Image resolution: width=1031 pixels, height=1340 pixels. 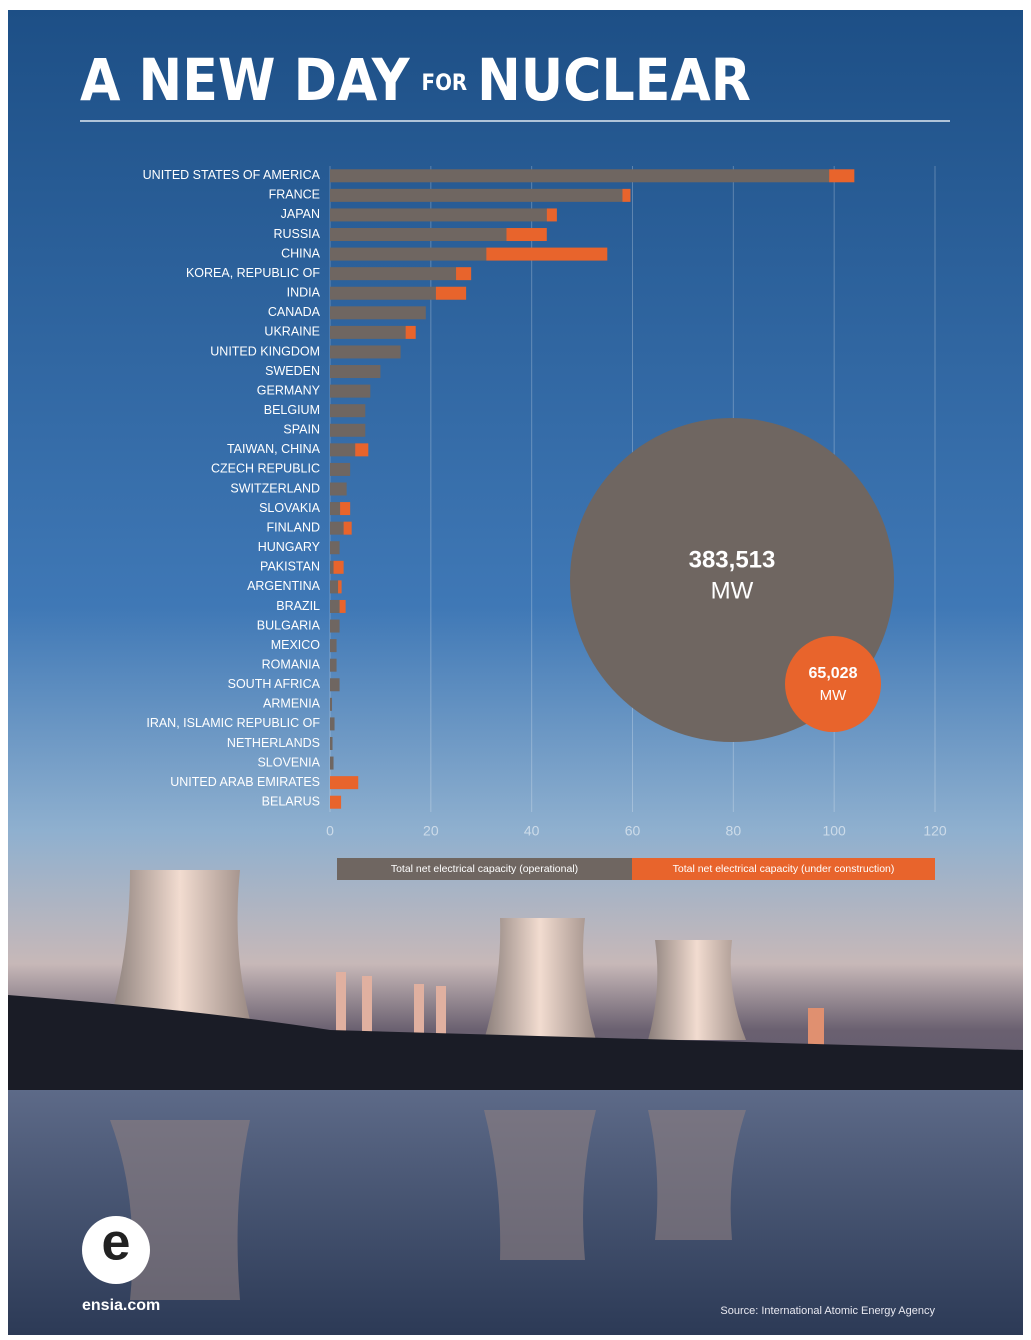 What do you see at coordinates (935, 831) in the screenshot?
I see `x-tick-label: 120` at bounding box center [935, 831].